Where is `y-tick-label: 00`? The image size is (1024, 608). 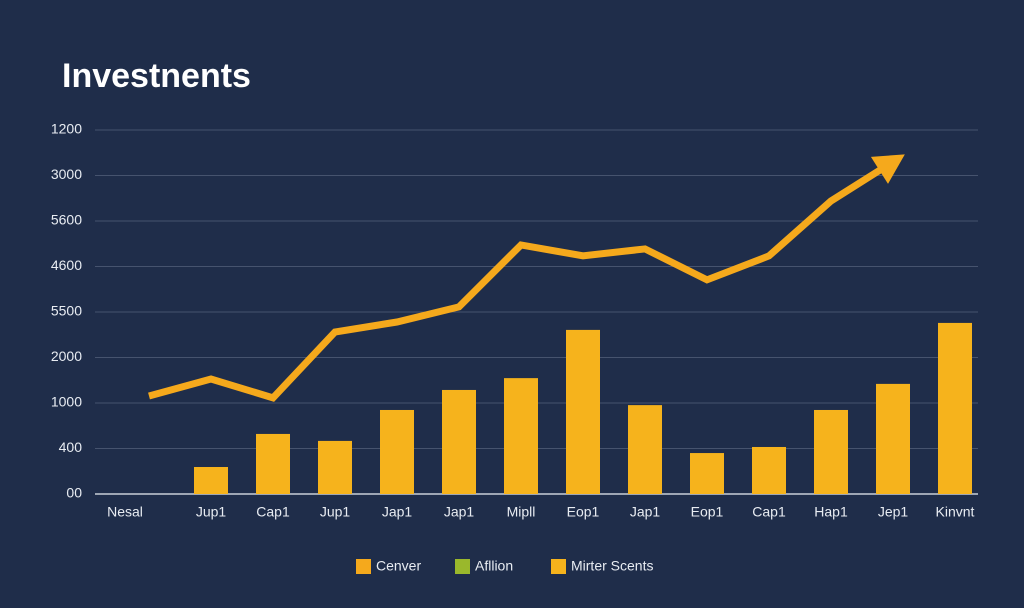 y-tick-label: 00 is located at coordinates (74, 493).